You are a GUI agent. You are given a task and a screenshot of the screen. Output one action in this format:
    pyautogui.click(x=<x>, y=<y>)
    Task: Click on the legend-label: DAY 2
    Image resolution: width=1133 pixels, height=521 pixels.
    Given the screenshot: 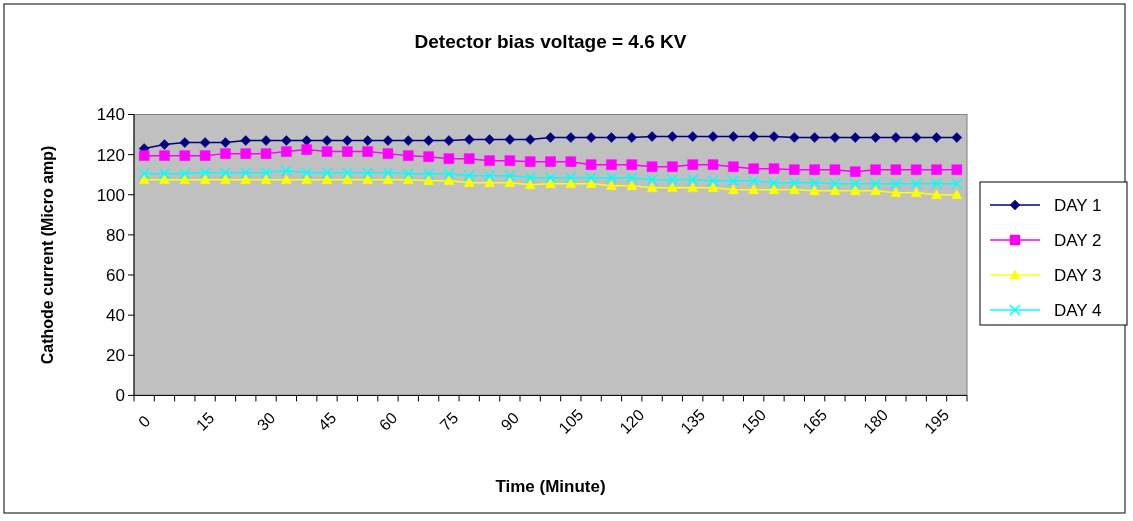 What is the action you would take?
    pyautogui.click(x=1078, y=240)
    